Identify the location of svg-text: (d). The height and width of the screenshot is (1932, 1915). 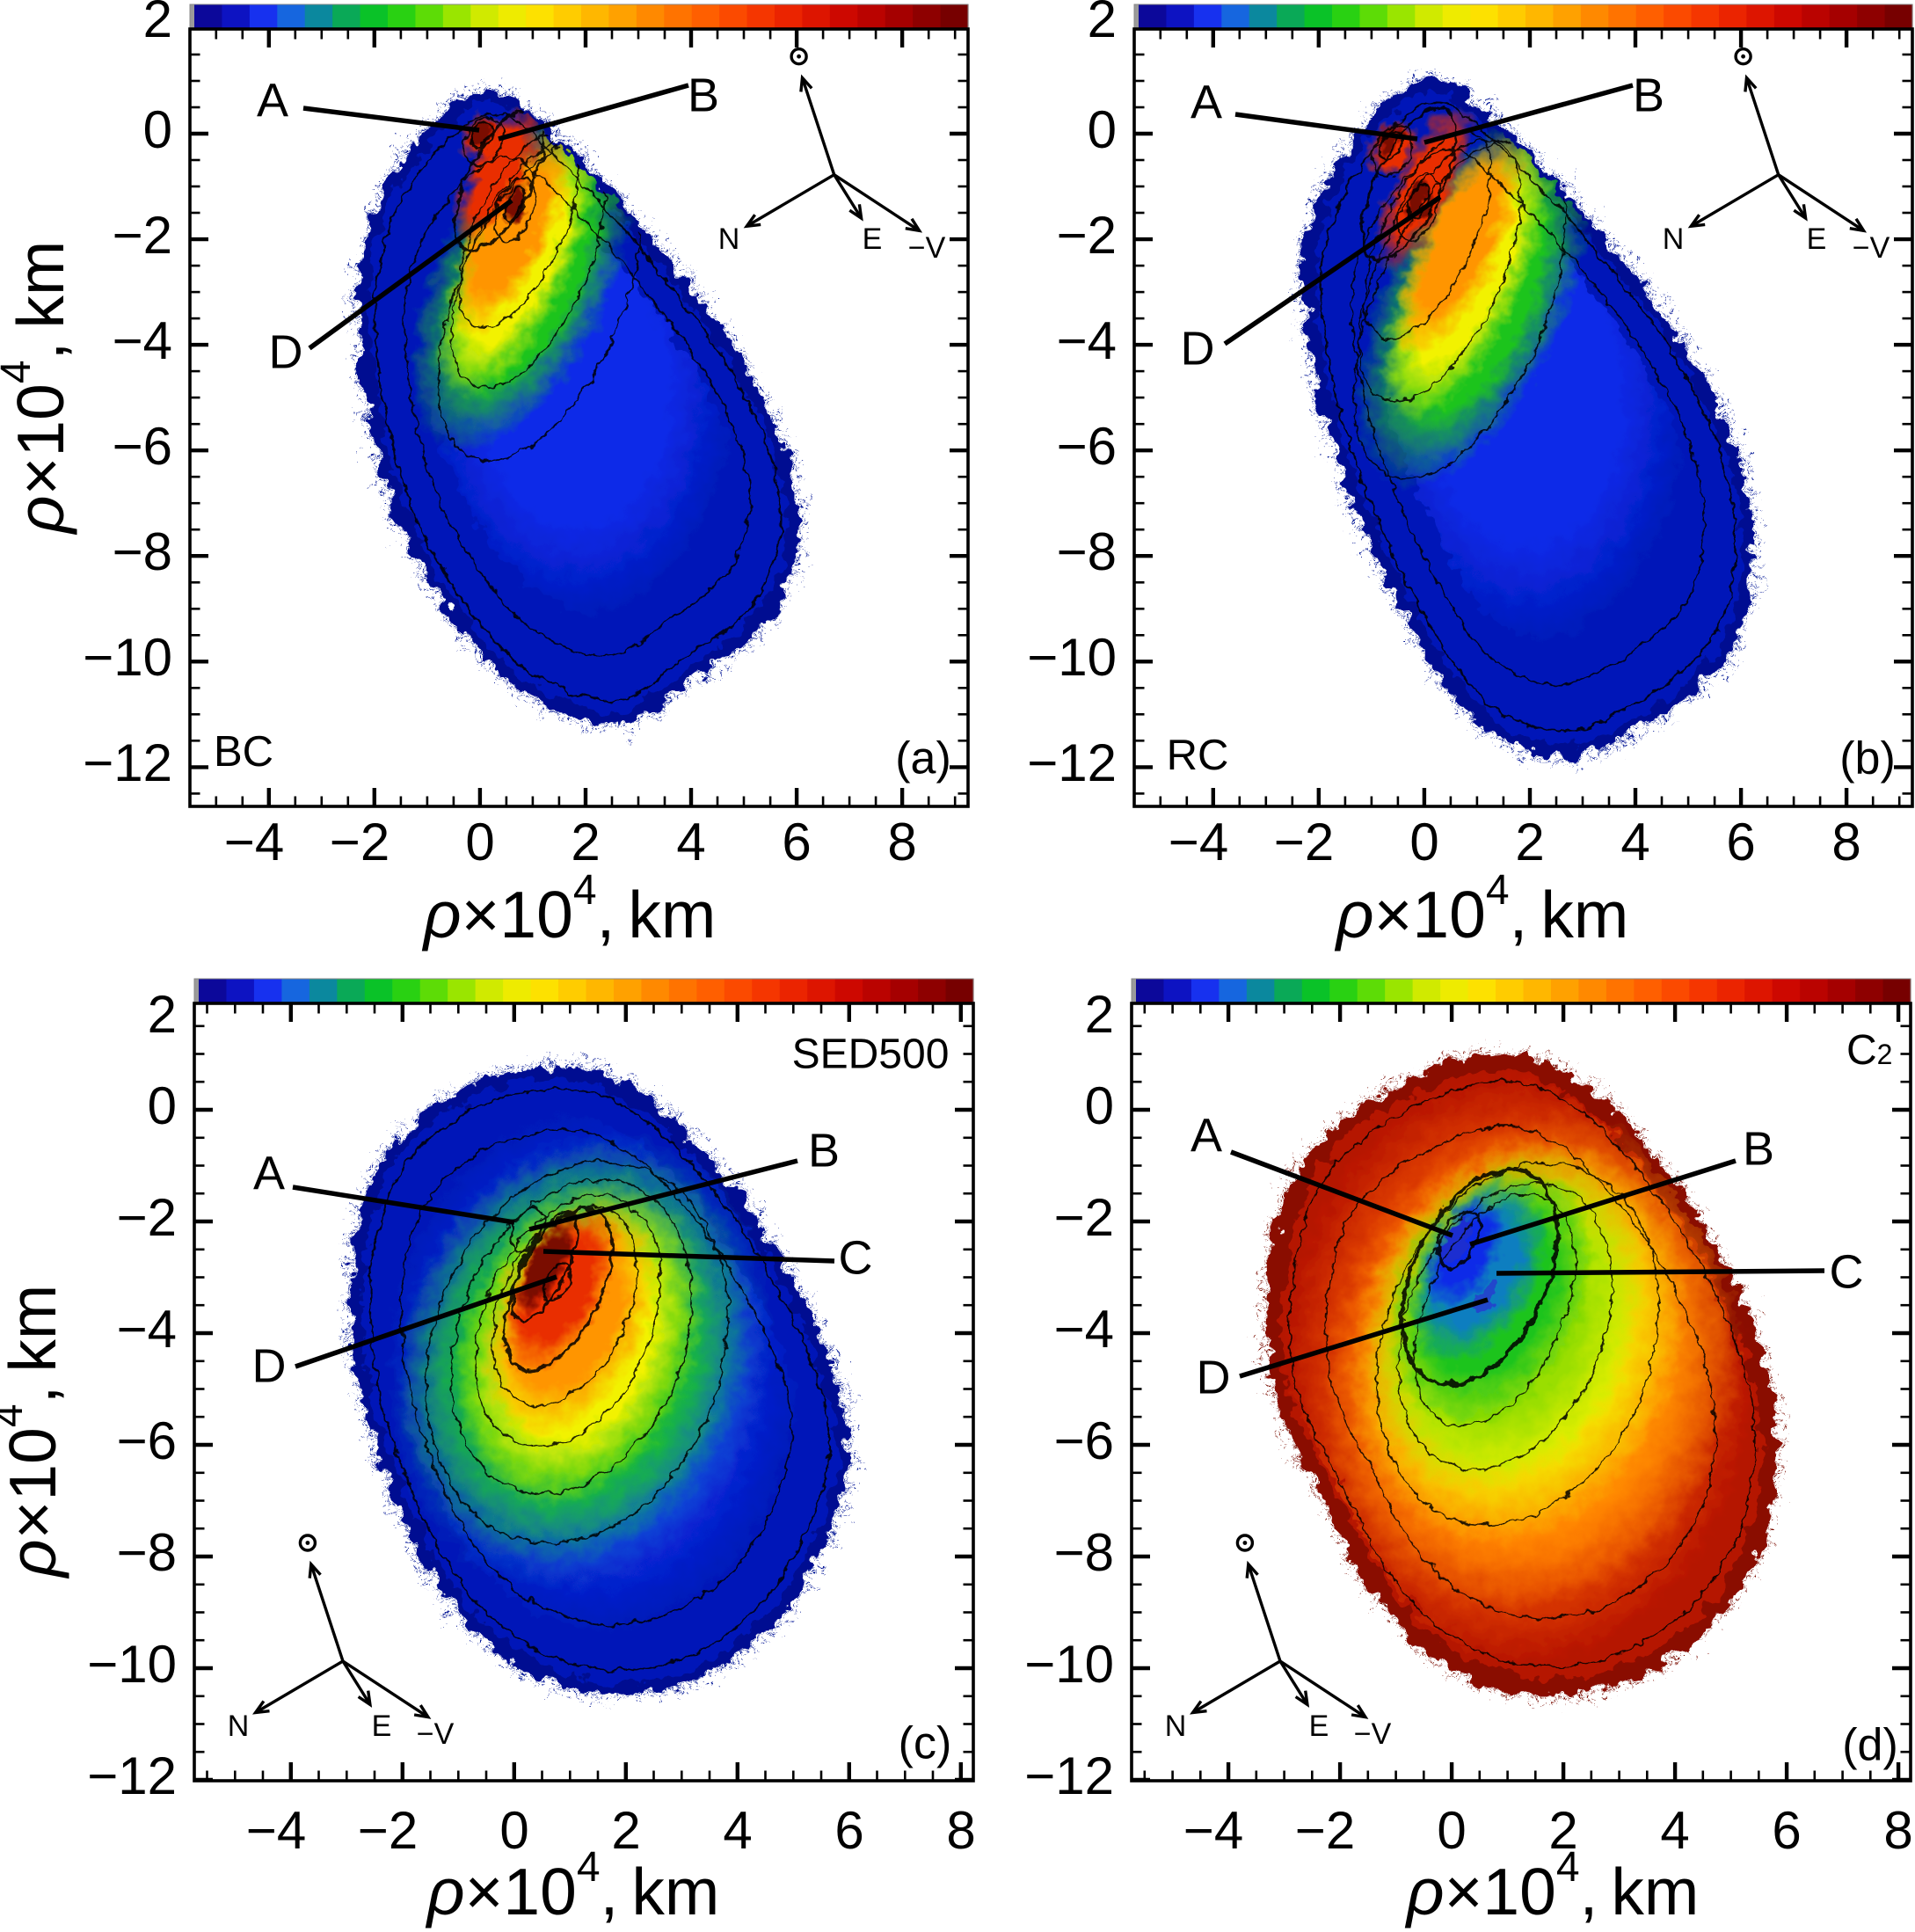
(1870, 1746).